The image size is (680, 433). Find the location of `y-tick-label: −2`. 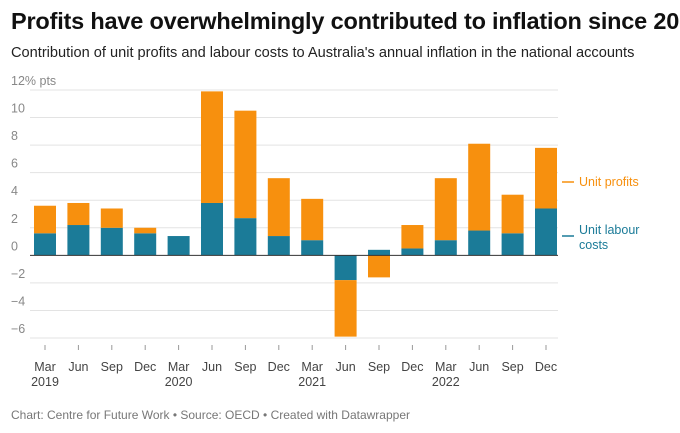

y-tick-label: −2 is located at coordinates (18, 274).